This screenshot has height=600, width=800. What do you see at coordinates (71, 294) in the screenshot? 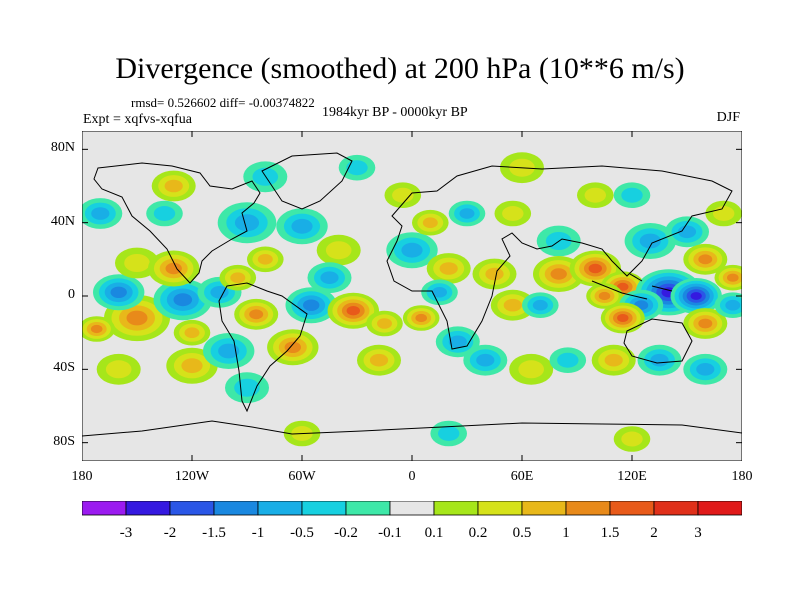
I see `y-tick-label: 0` at bounding box center [71, 294].